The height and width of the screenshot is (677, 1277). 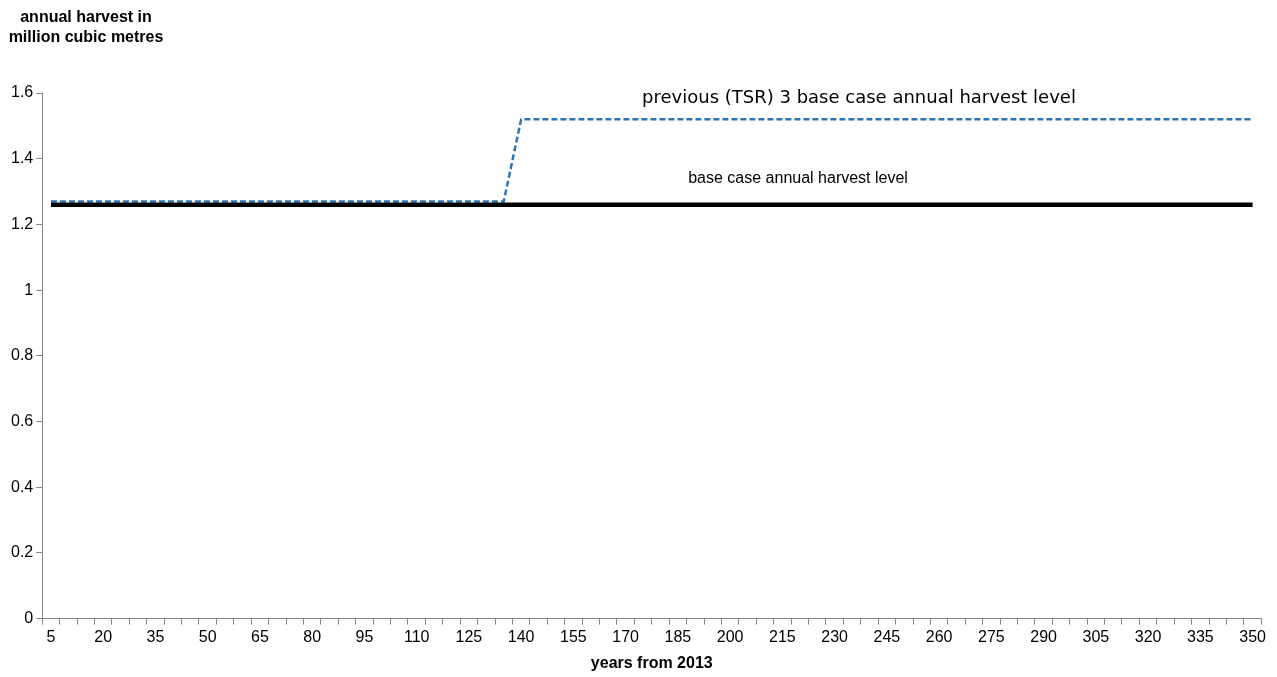 What do you see at coordinates (651, 662) in the screenshot?
I see `x-axis-title: years from 2013` at bounding box center [651, 662].